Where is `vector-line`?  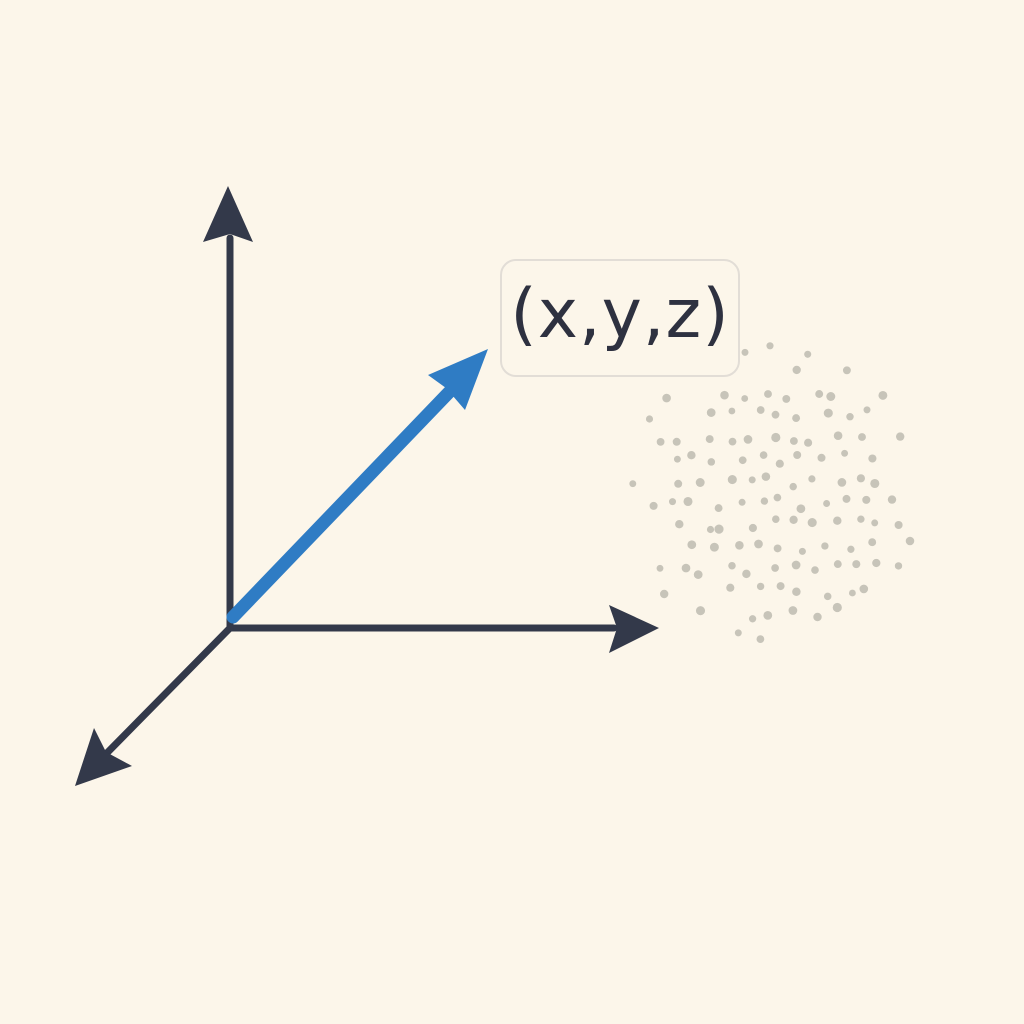
vector-line is located at coordinates (344, 501).